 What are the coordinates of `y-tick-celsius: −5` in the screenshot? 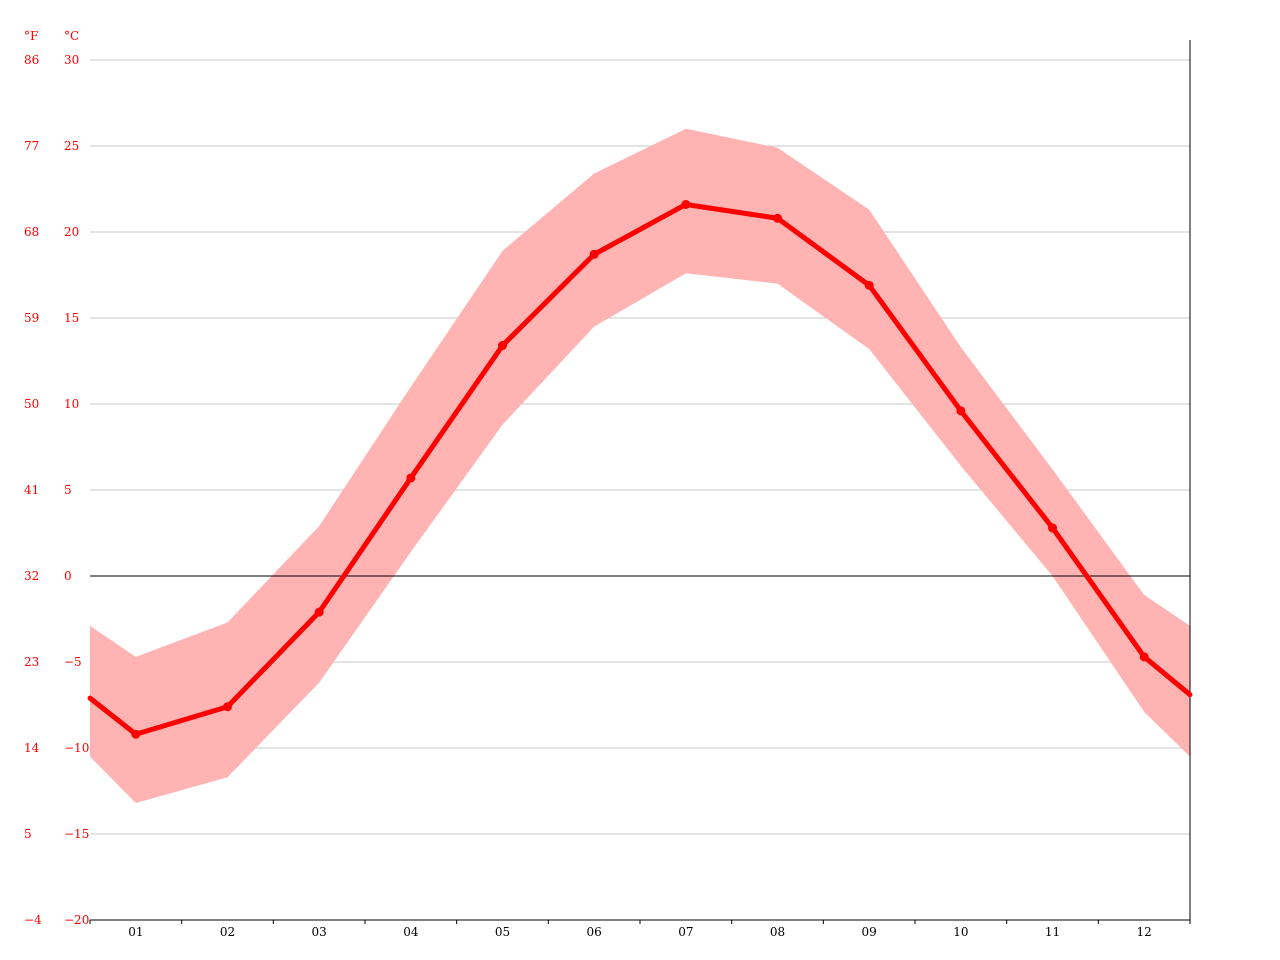 It's located at (73, 662).